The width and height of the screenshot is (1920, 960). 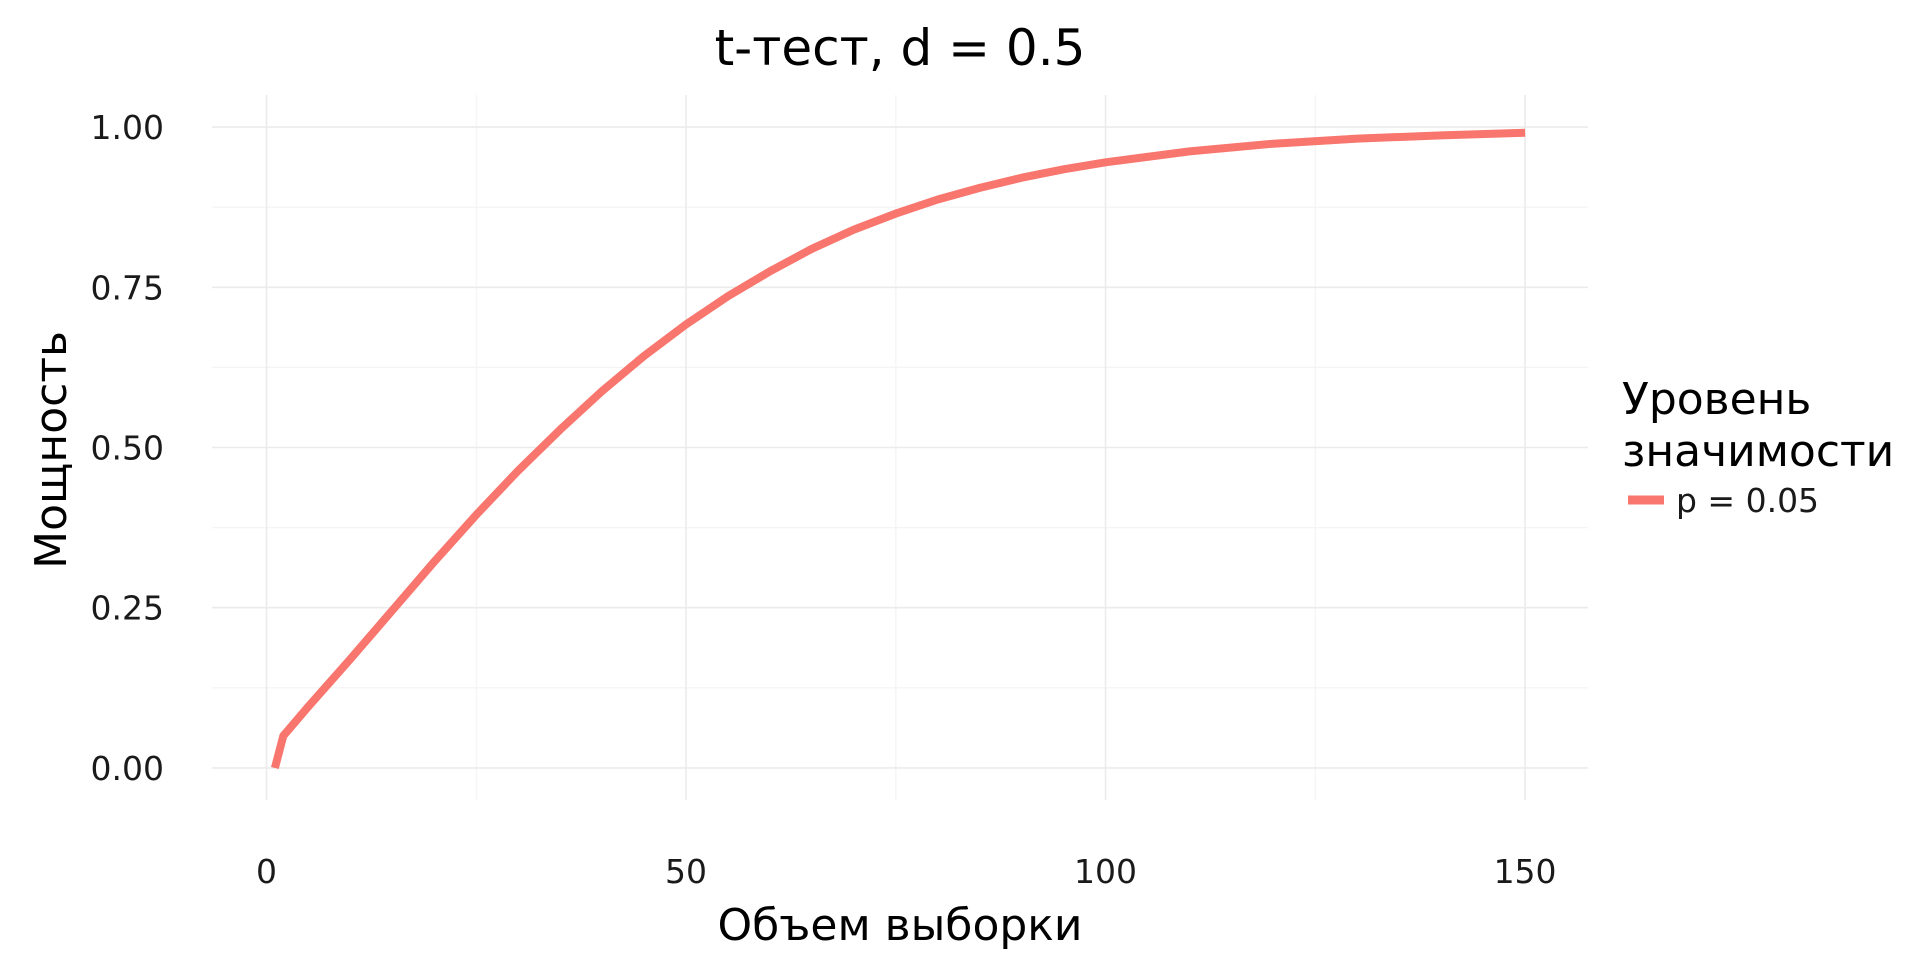 What do you see at coordinates (127, 127) in the screenshot?
I see `y-tick-label: 1.00` at bounding box center [127, 127].